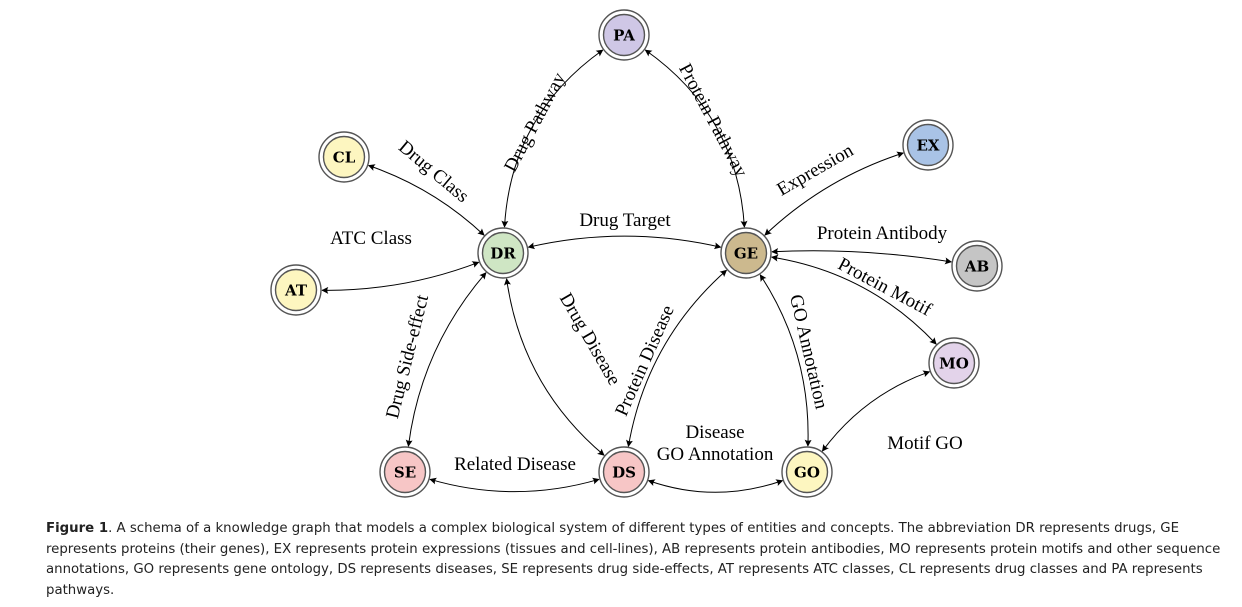 The width and height of the screenshot is (1242, 607). What do you see at coordinates (590, 339) in the screenshot?
I see `edge-label-dr-ds: Drug Disease` at bounding box center [590, 339].